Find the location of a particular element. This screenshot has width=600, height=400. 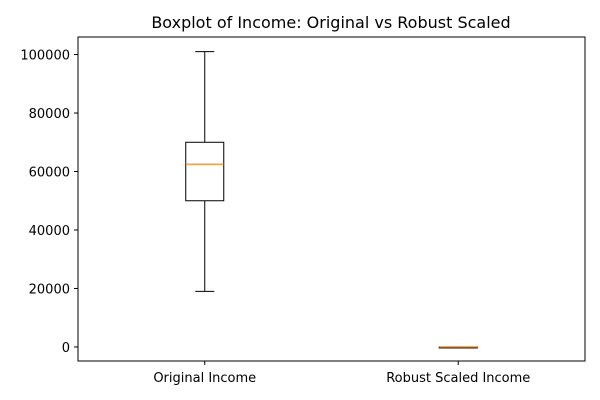

x-tick-label: Original Income is located at coordinates (204, 378).